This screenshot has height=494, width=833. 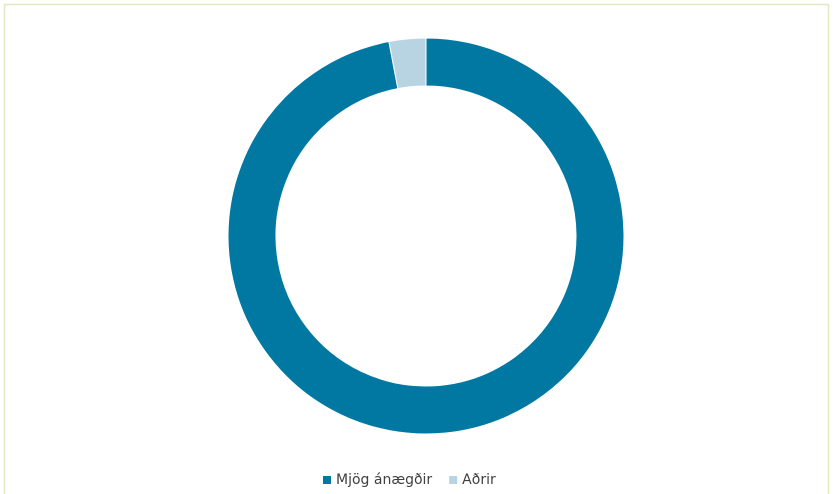 What do you see at coordinates (407, 63) in the screenshot?
I see `slice` at bounding box center [407, 63].